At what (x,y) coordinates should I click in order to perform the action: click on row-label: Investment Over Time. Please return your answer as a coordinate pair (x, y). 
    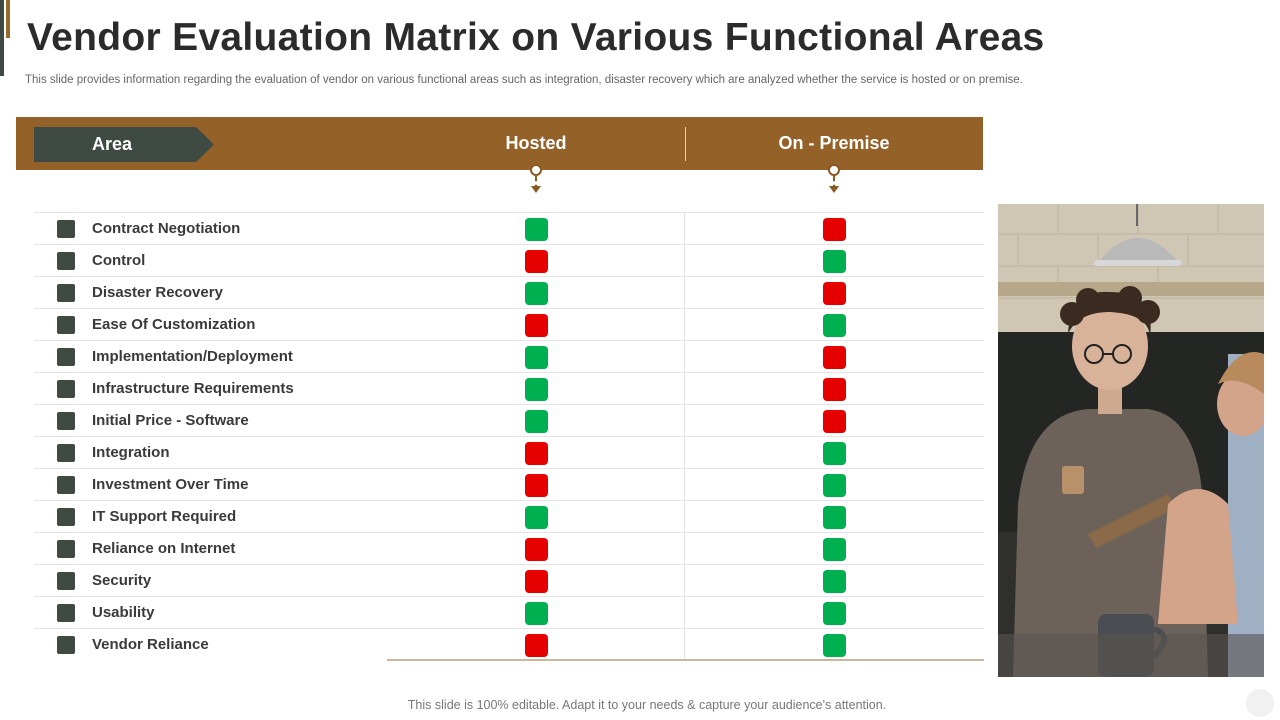
    Looking at the image, I should click on (170, 484).